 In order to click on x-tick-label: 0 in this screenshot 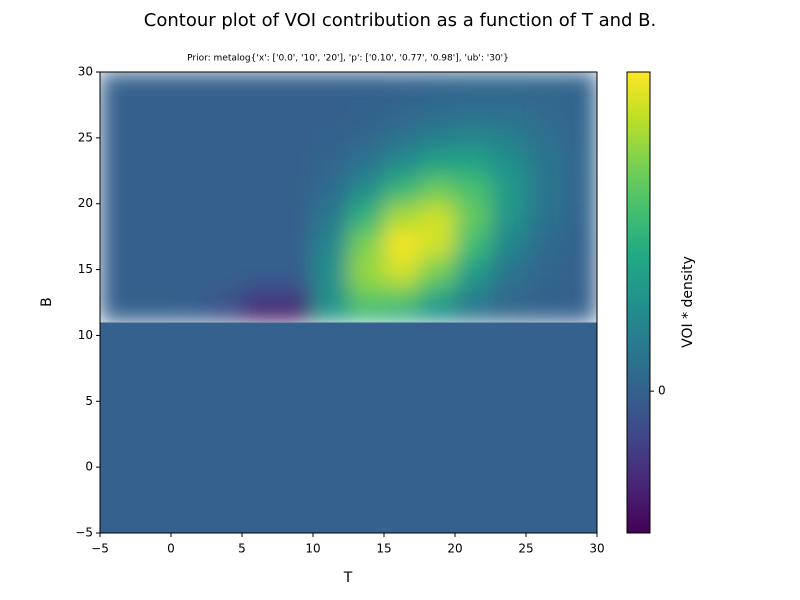, I will do `click(171, 549)`.